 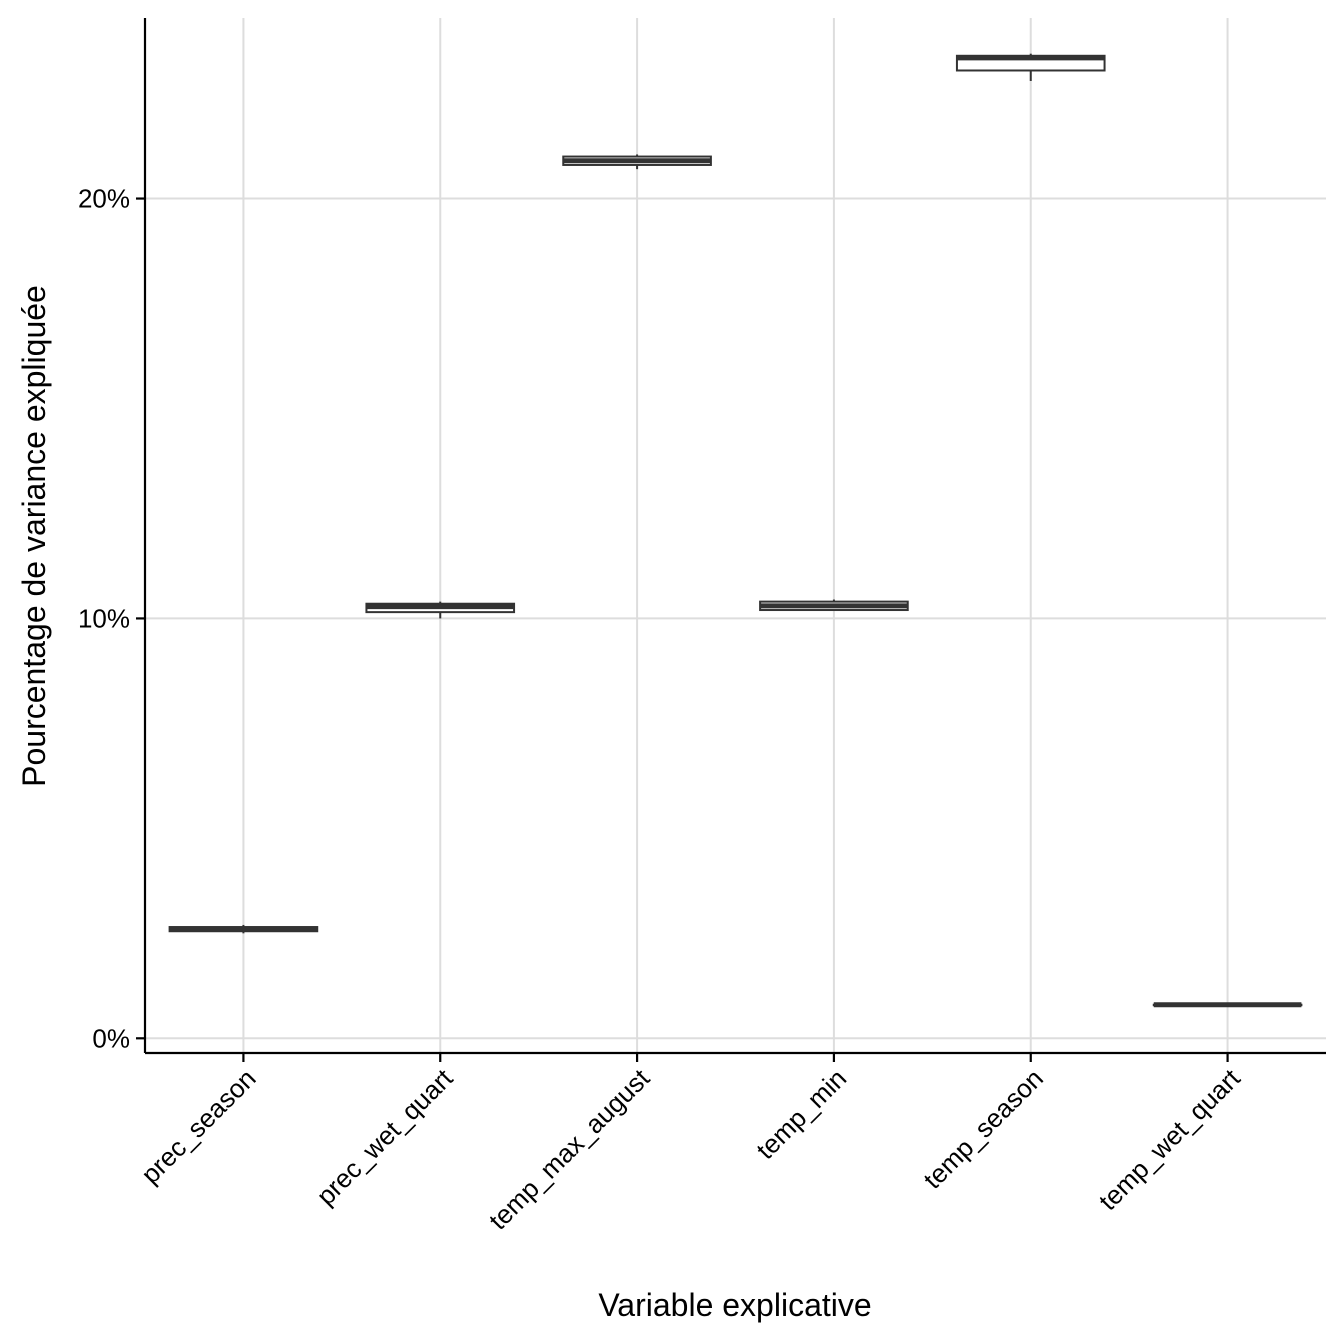 I want to click on y-axis-title: Pourcentage de variance expliquée, so click(x=34, y=536).